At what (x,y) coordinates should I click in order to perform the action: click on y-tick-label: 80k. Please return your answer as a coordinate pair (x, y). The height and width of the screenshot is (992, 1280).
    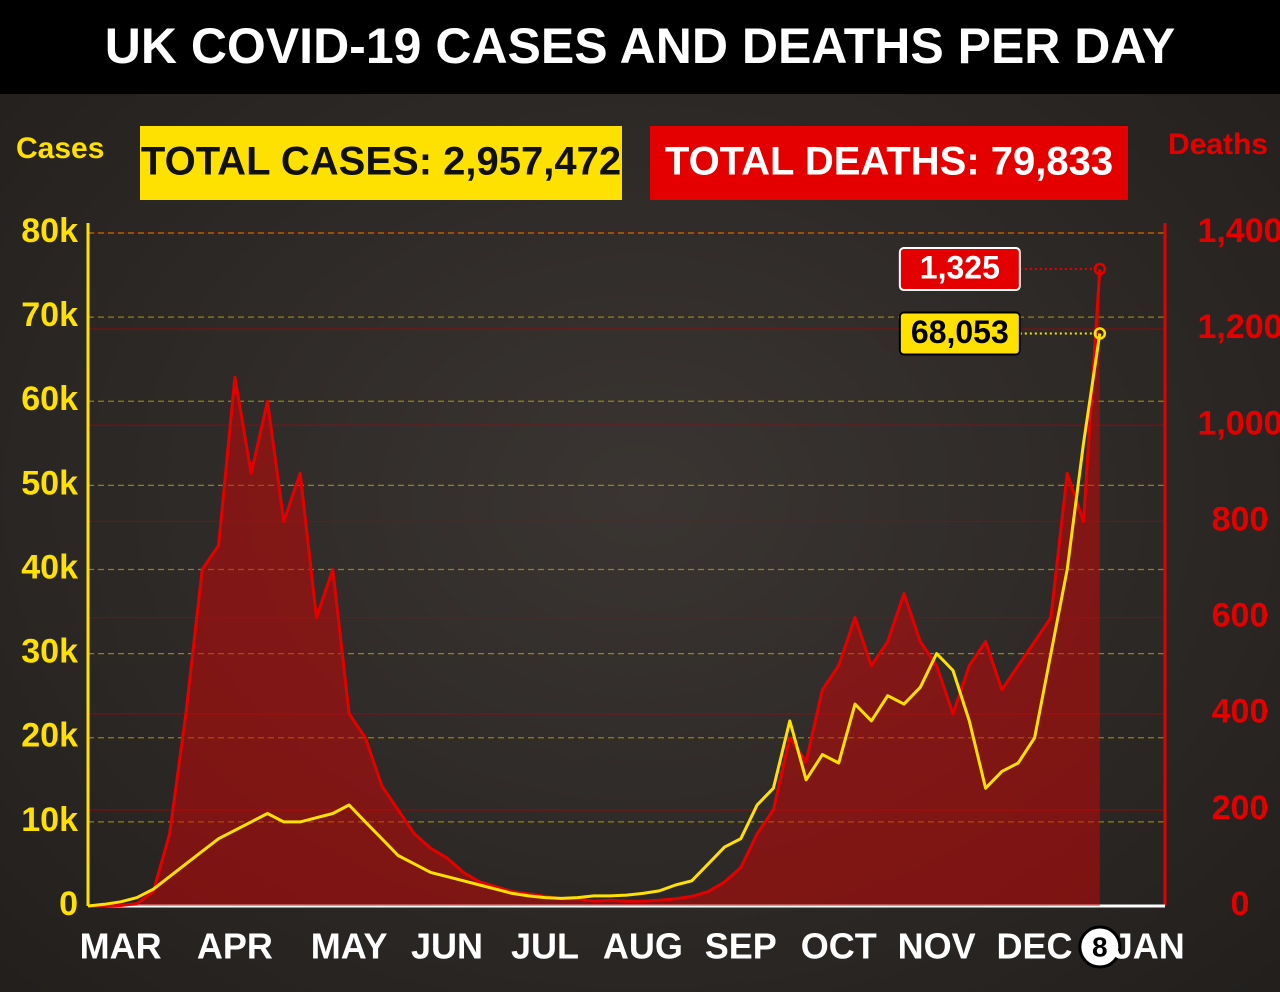
    Looking at the image, I should click on (49, 231).